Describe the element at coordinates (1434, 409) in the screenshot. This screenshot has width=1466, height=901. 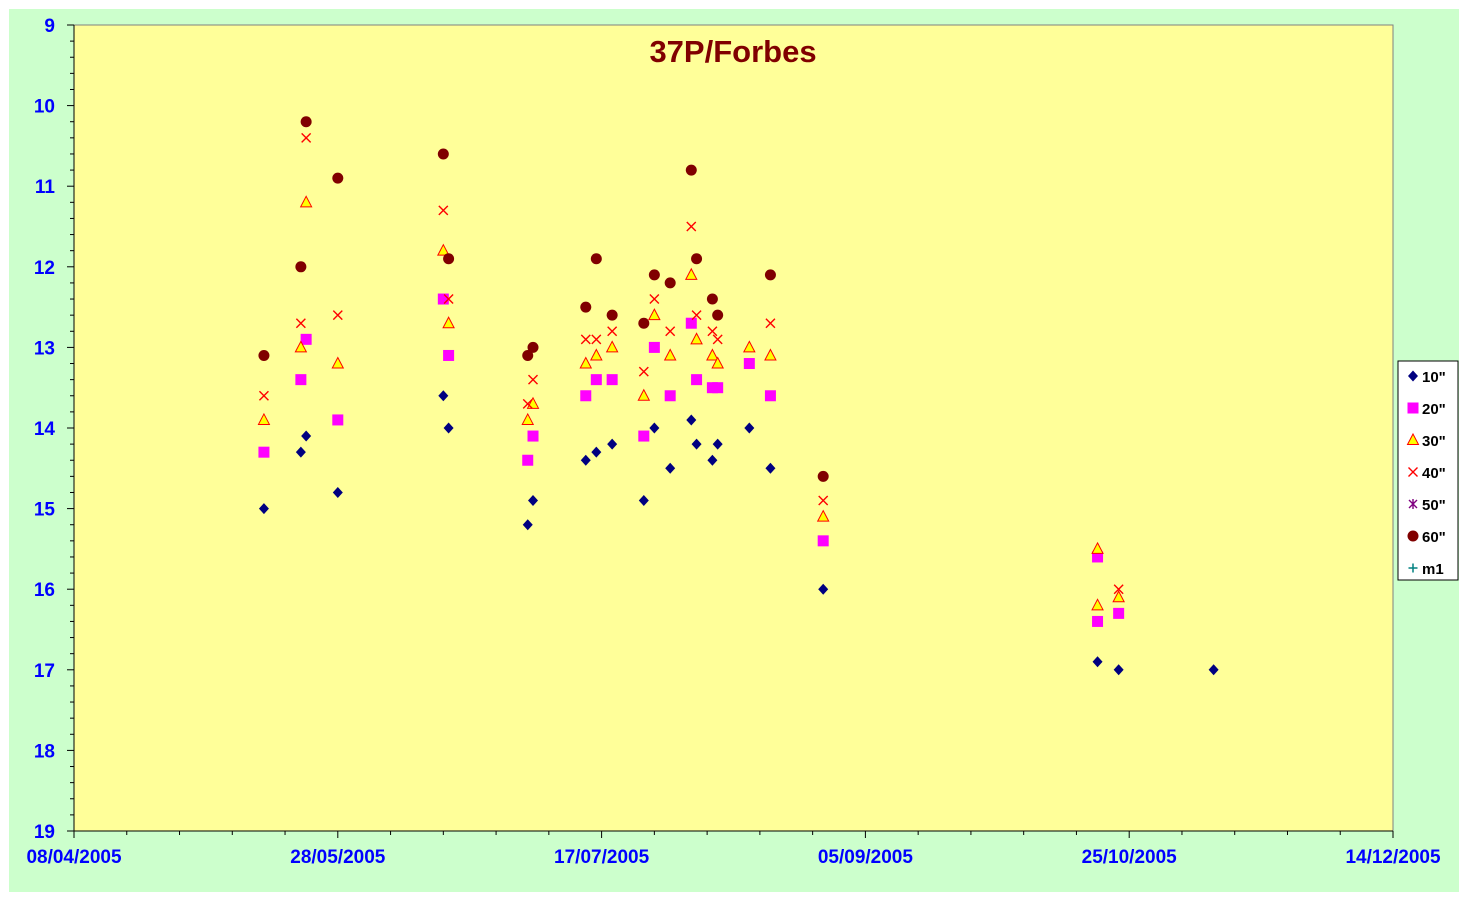
I see `legend-label: 20"` at that location.